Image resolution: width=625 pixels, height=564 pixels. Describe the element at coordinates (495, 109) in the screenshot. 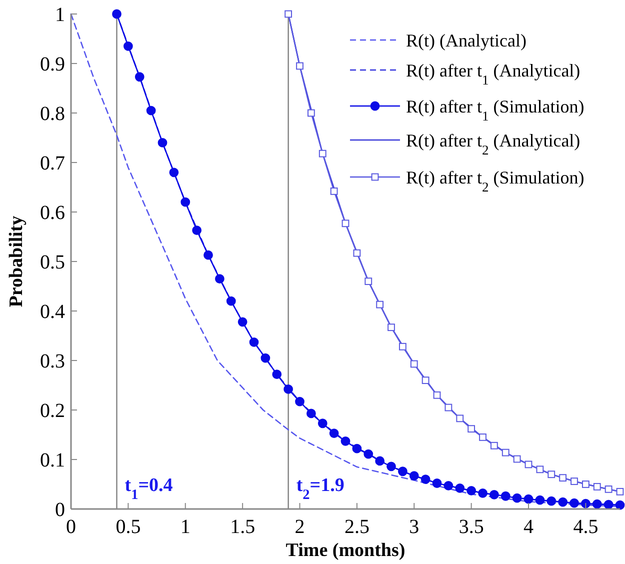

I see `legend-label: R(t) after t$_{1}$ (Simulation)` at that location.